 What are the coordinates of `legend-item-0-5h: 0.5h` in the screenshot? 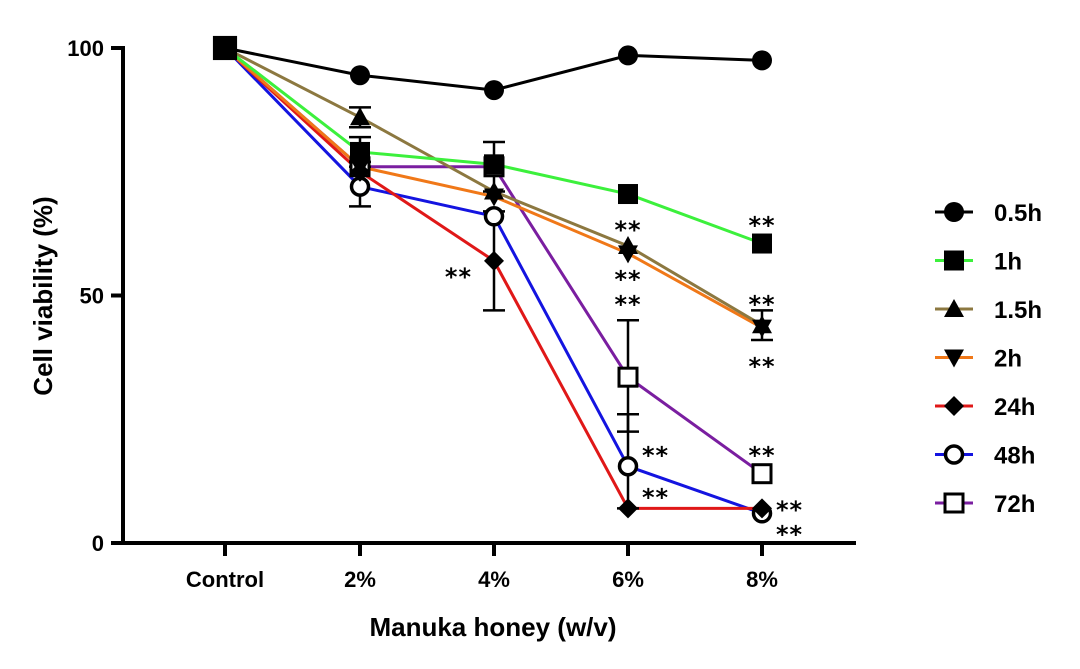 It's located at (988, 213).